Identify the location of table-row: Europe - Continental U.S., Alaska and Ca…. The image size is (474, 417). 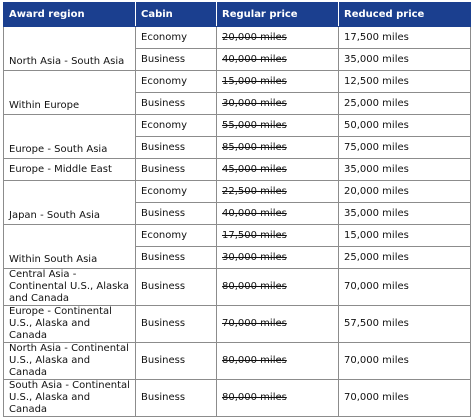
(237, 324).